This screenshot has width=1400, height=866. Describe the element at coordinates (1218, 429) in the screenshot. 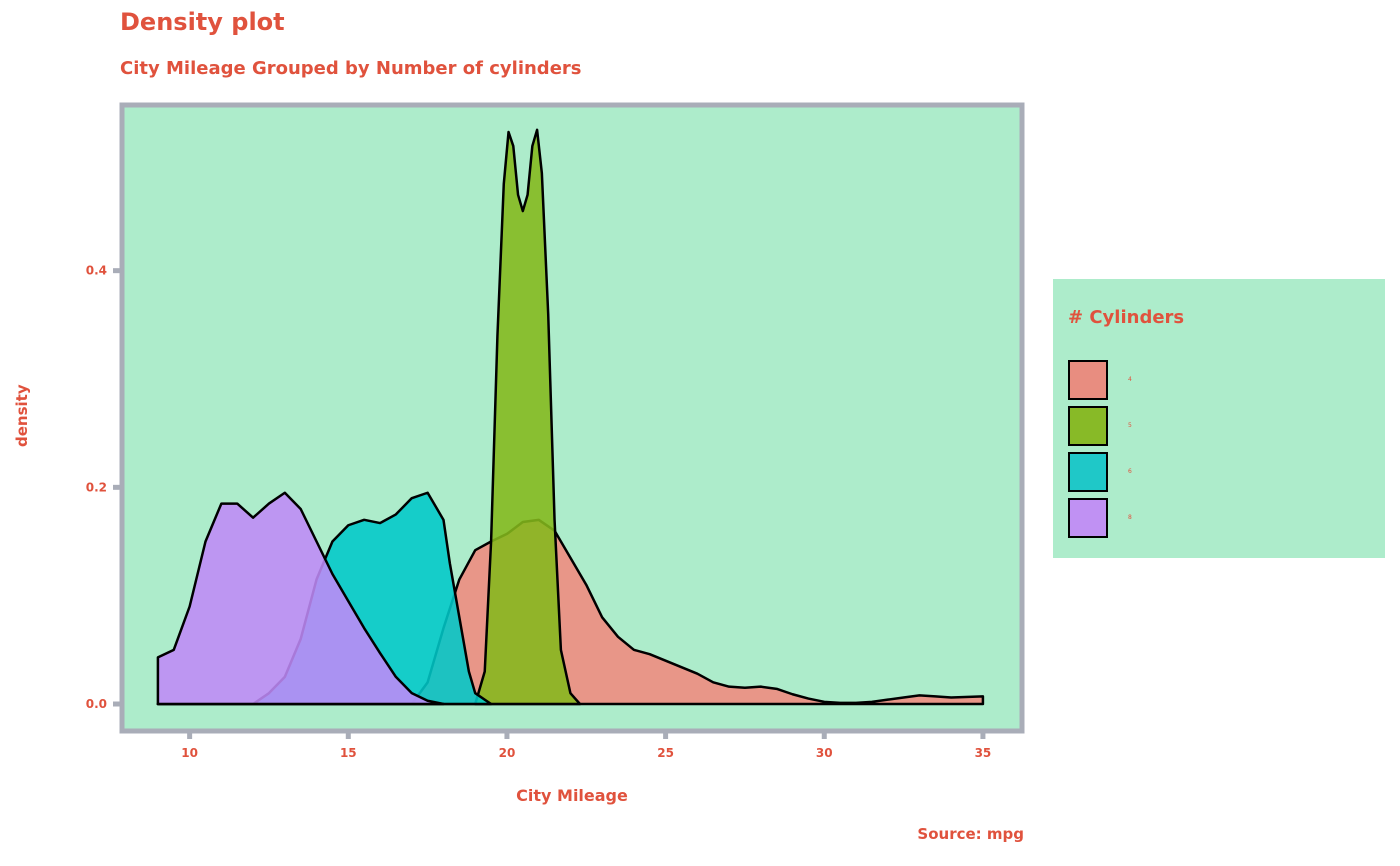

I see `legend-item-5: 5` at that location.